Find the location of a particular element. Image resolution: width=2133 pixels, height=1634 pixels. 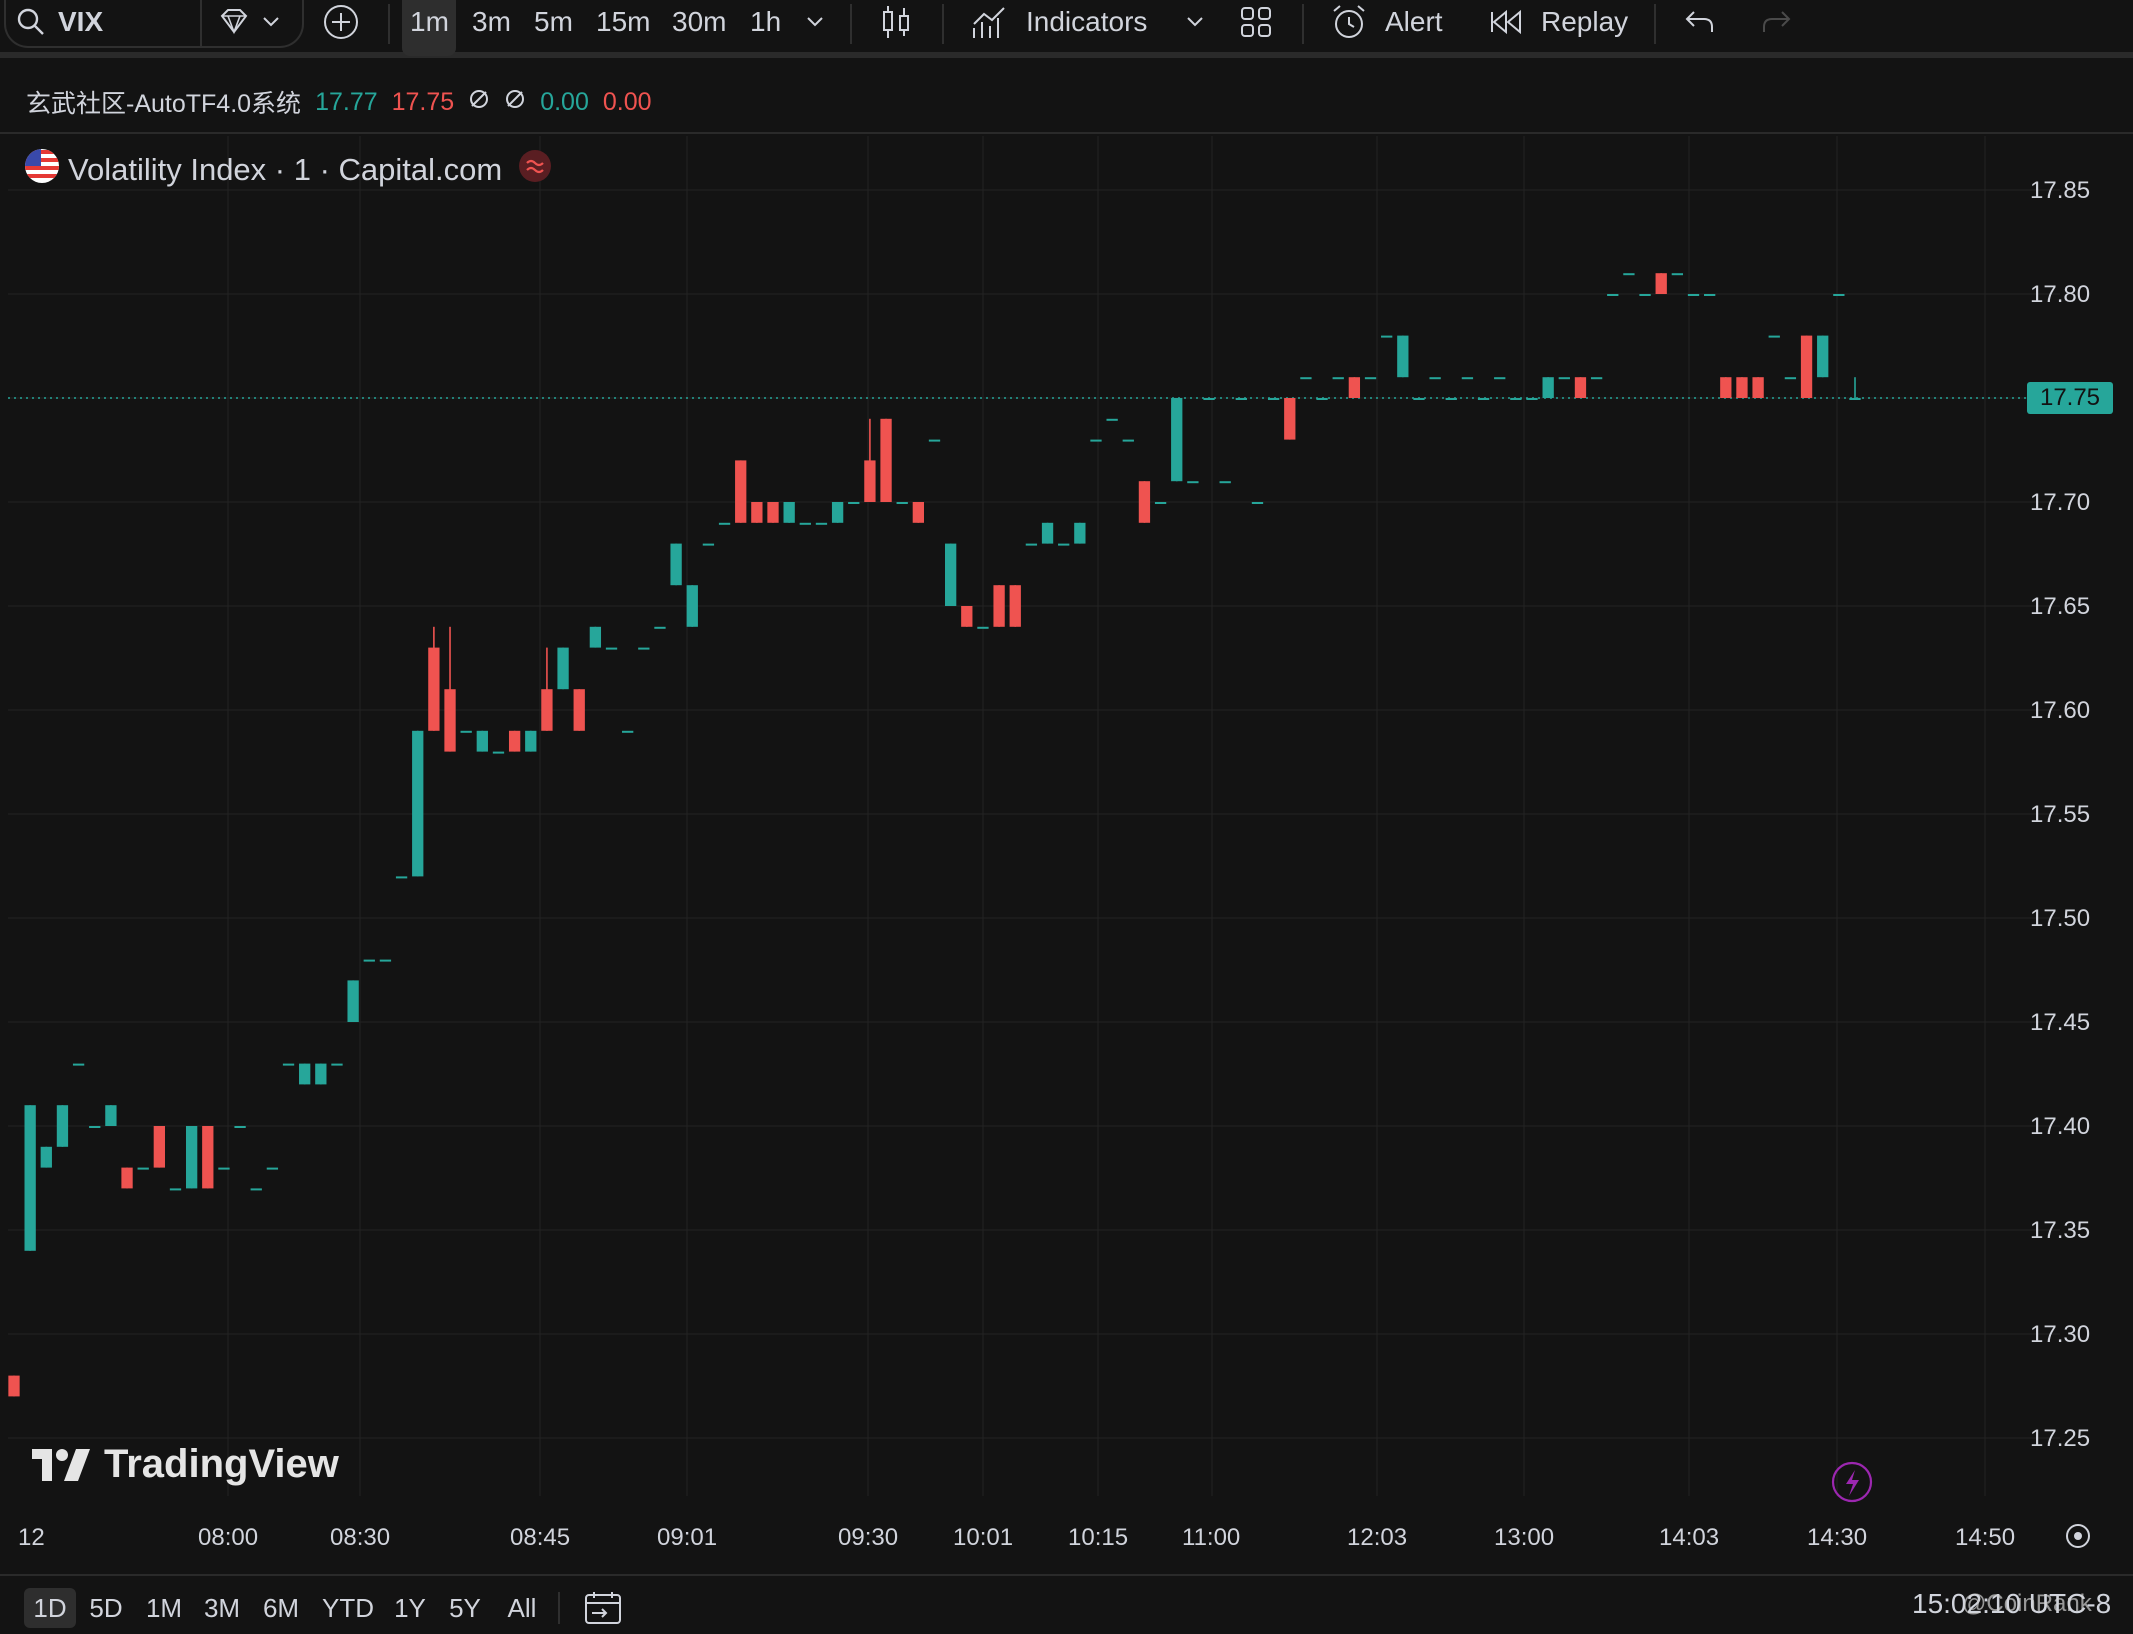

data-source-icon is located at coordinates (535, 170).